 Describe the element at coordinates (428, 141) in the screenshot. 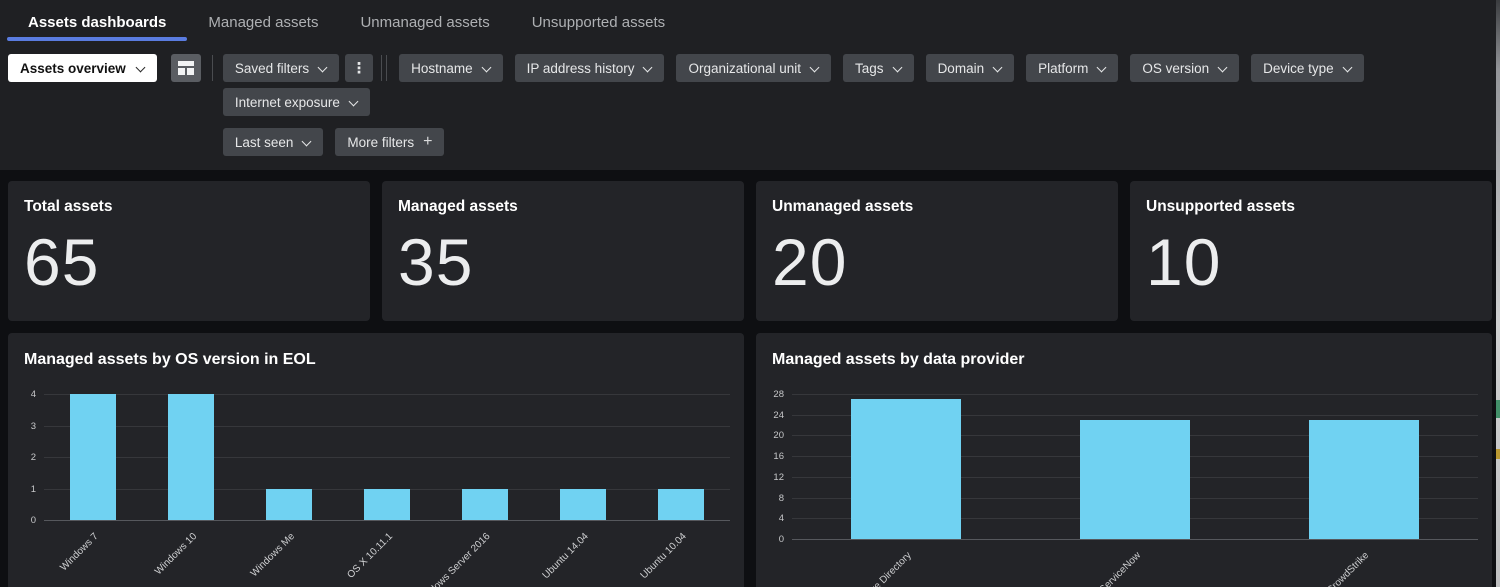

I see `plus-icon: +` at that location.